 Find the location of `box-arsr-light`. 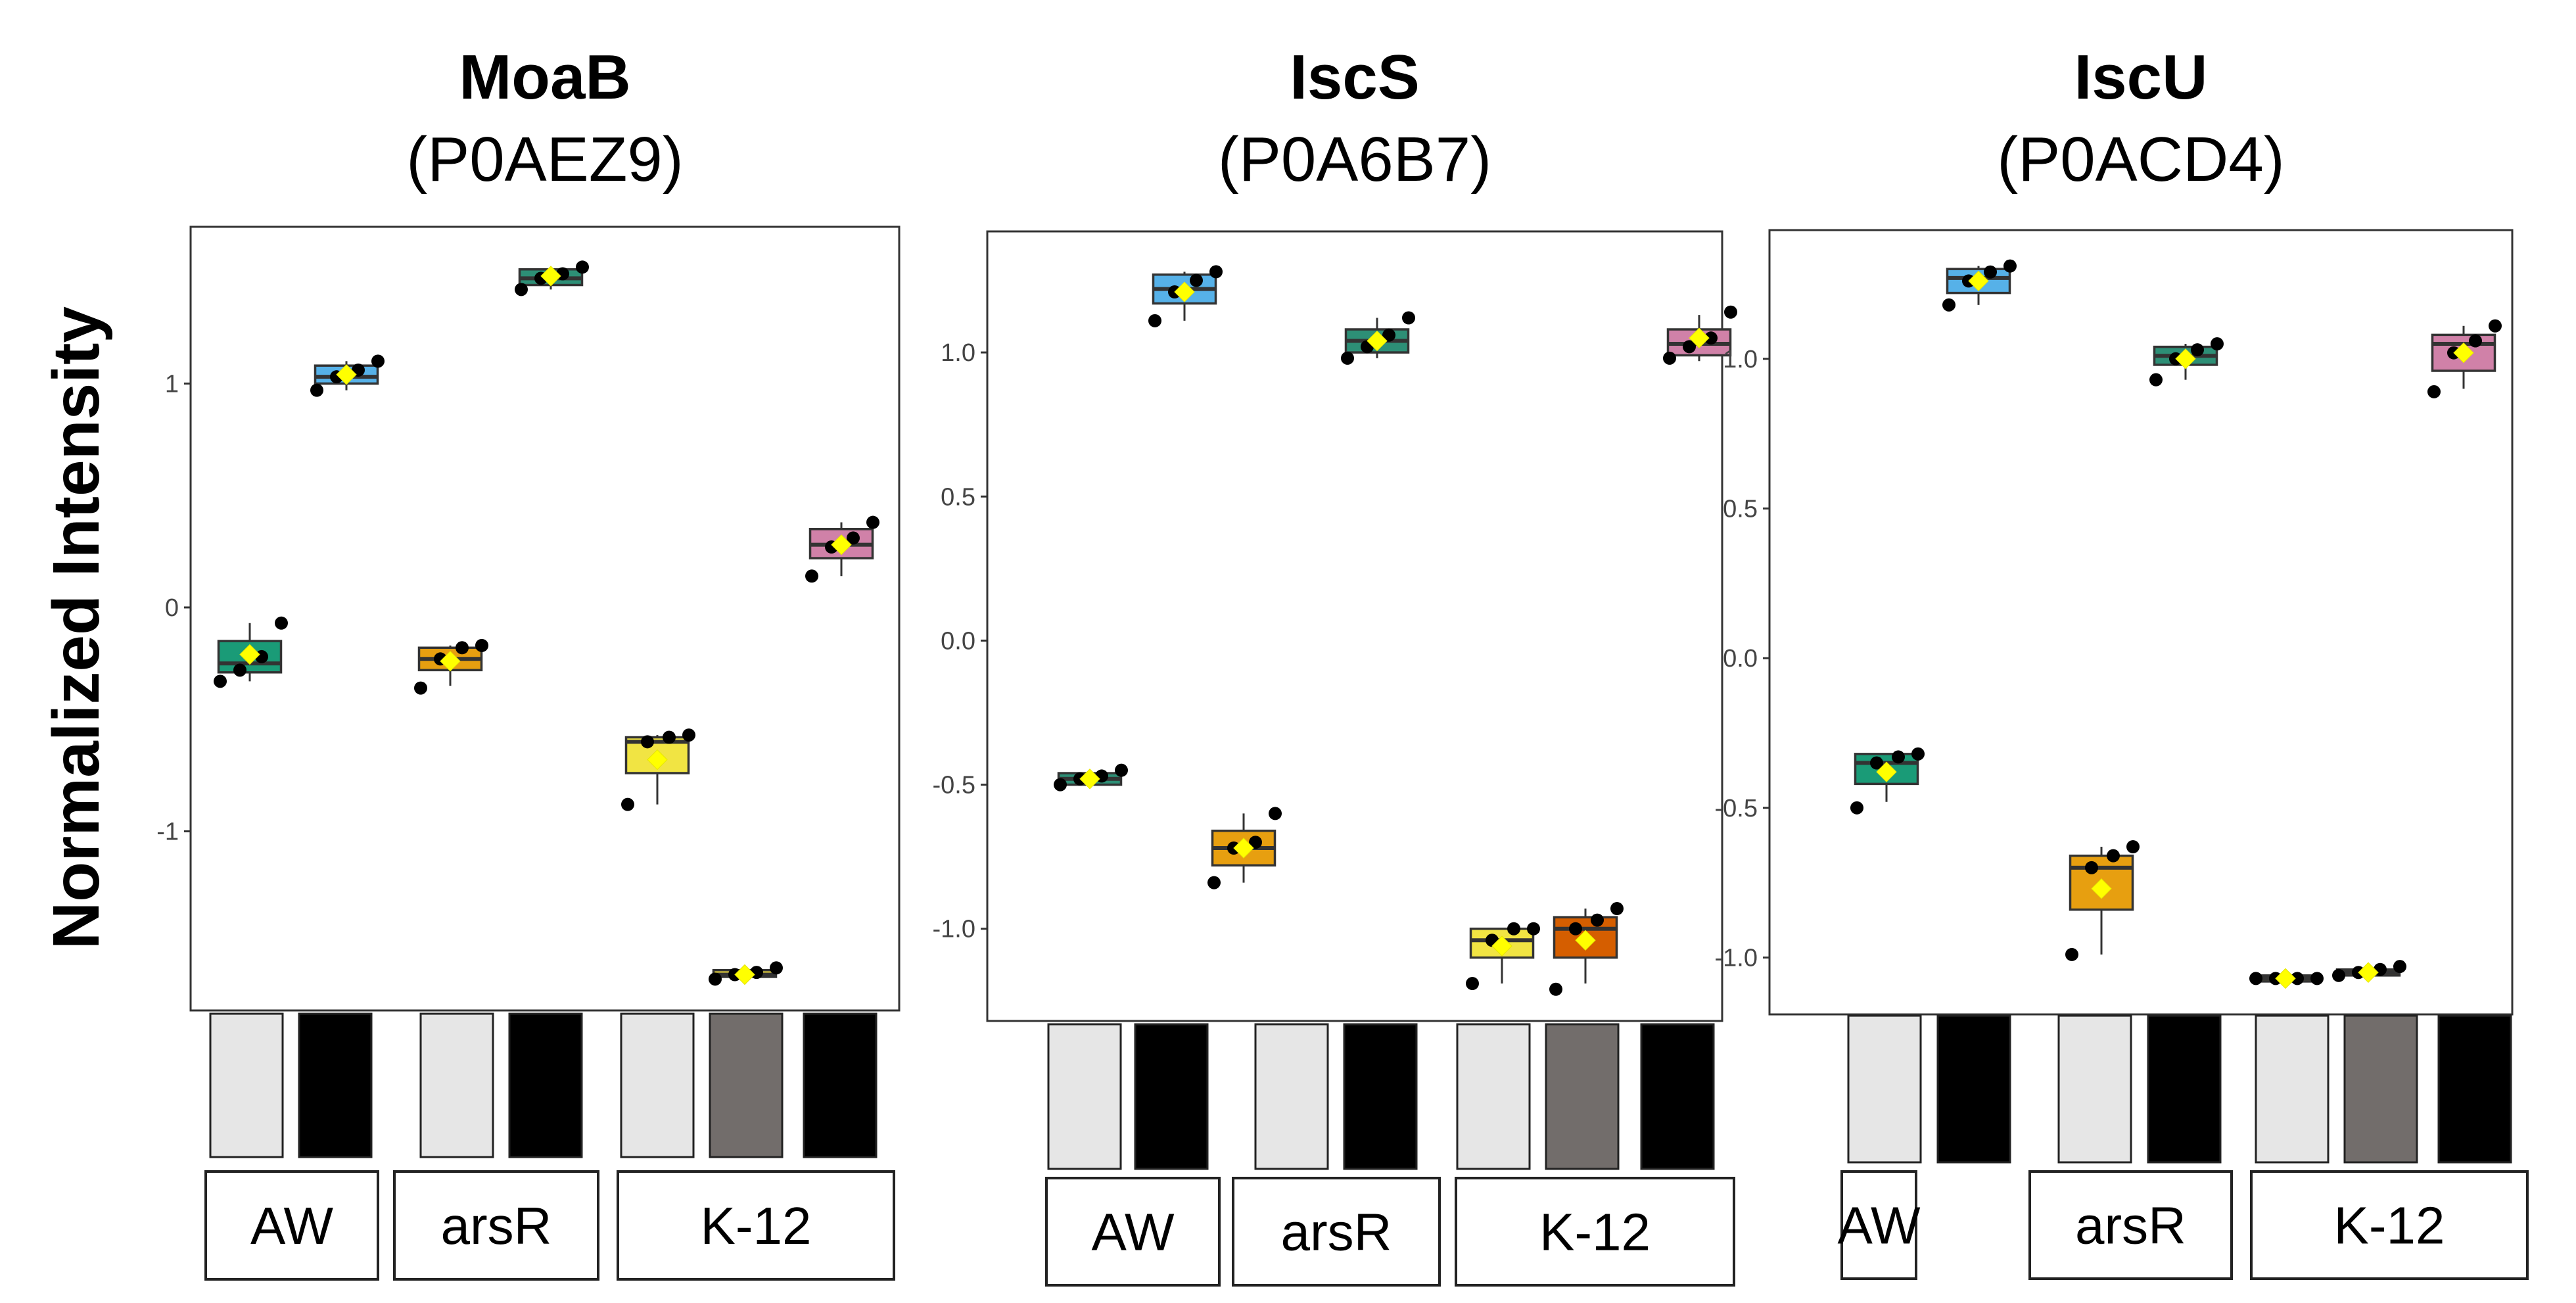

box-arsr-light is located at coordinates (451, 666).